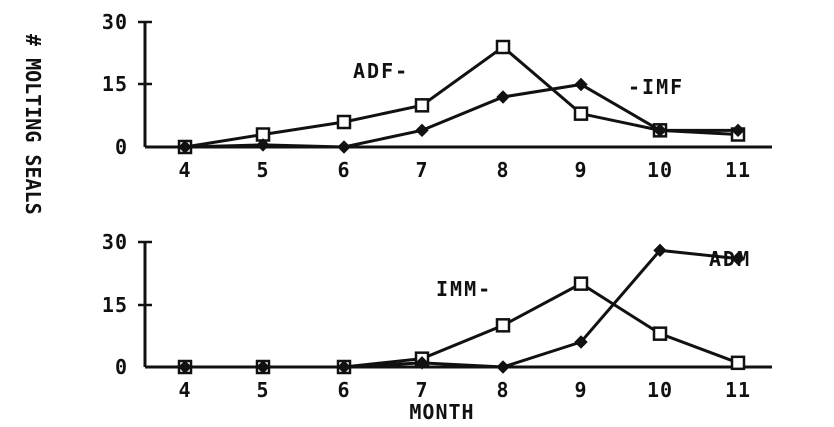 The image size is (834, 427). Describe the element at coordinates (33, 124) in the screenshot. I see `y-axis-label: # MOLTING SEALS` at that location.